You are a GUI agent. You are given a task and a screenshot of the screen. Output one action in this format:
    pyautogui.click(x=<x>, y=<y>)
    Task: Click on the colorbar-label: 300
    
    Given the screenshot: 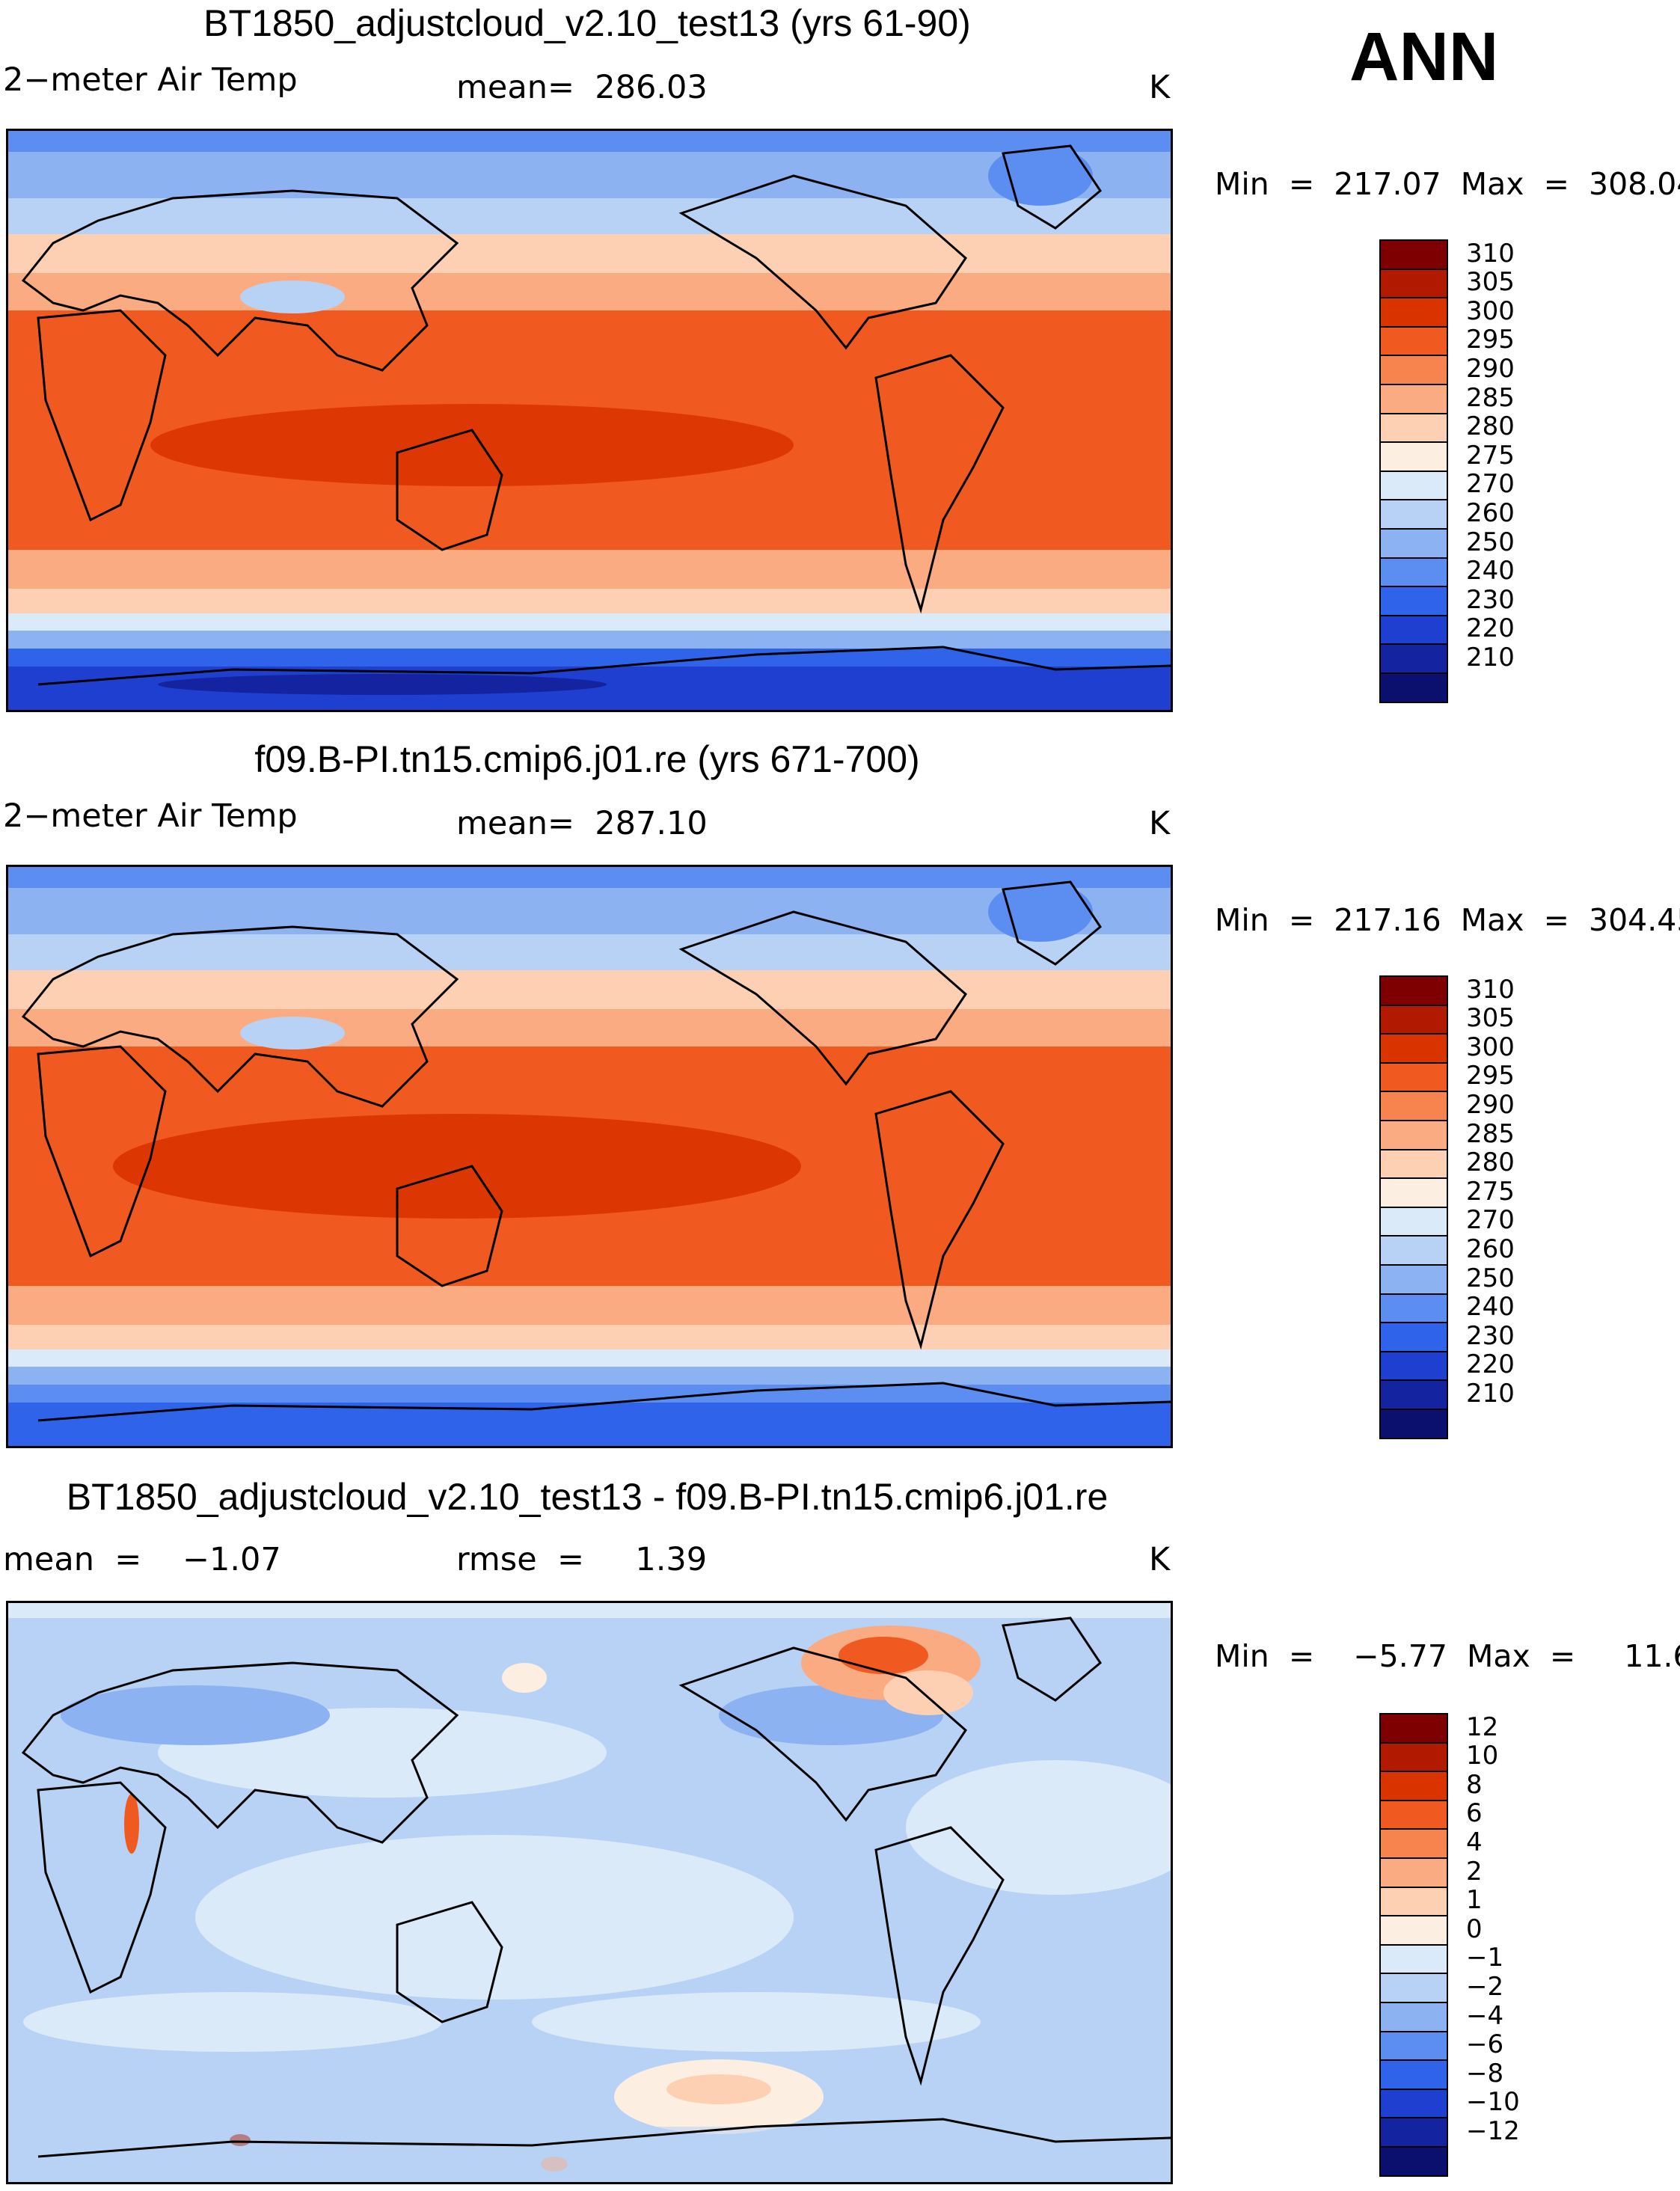 What is the action you would take?
    pyautogui.click(x=1490, y=310)
    